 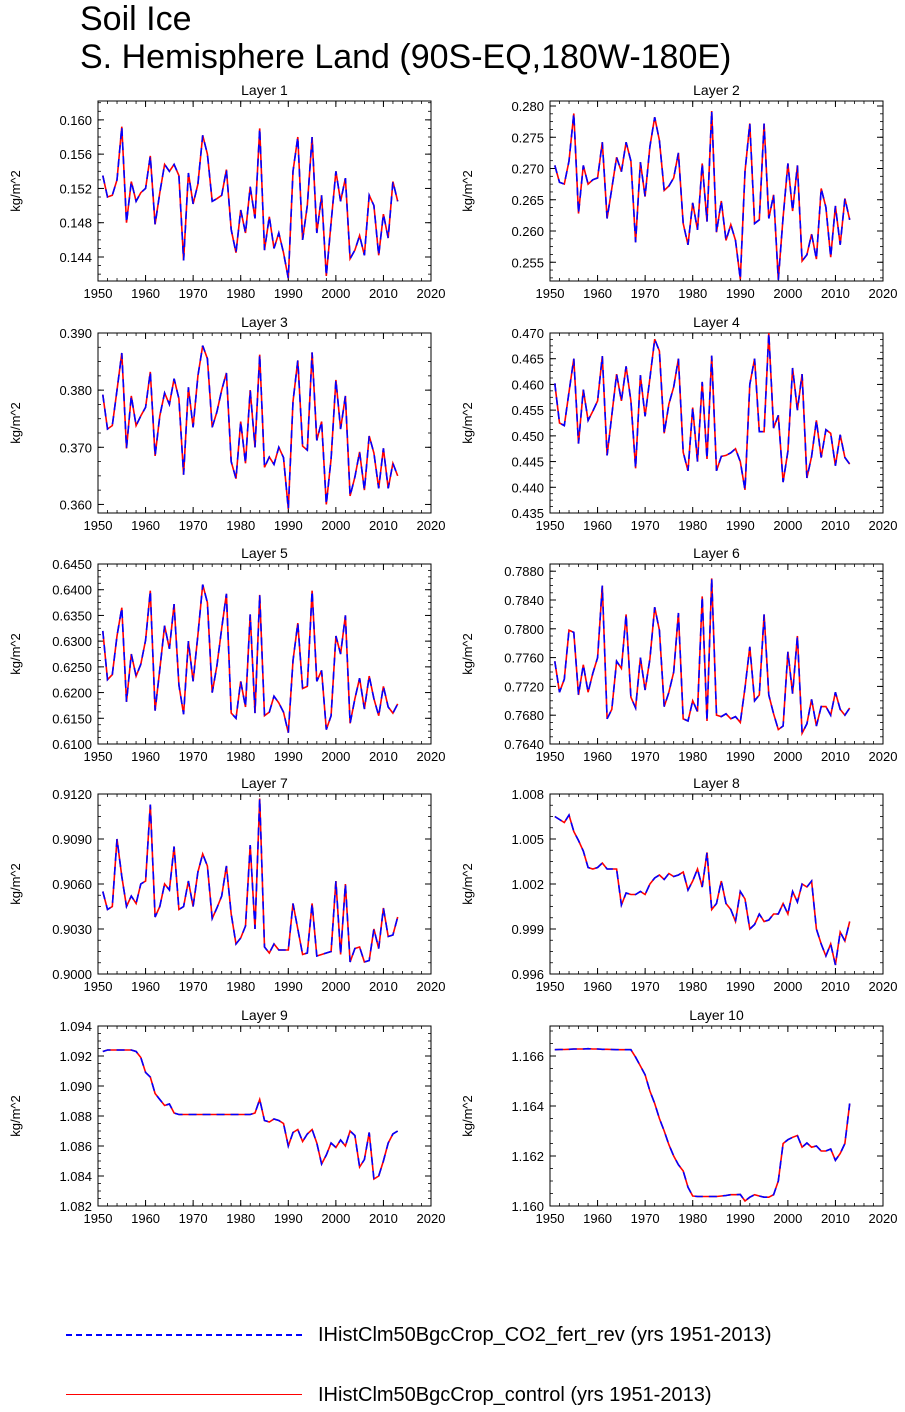 What do you see at coordinates (72, 564) in the screenshot?
I see `y-tick-label: 0.6450` at bounding box center [72, 564].